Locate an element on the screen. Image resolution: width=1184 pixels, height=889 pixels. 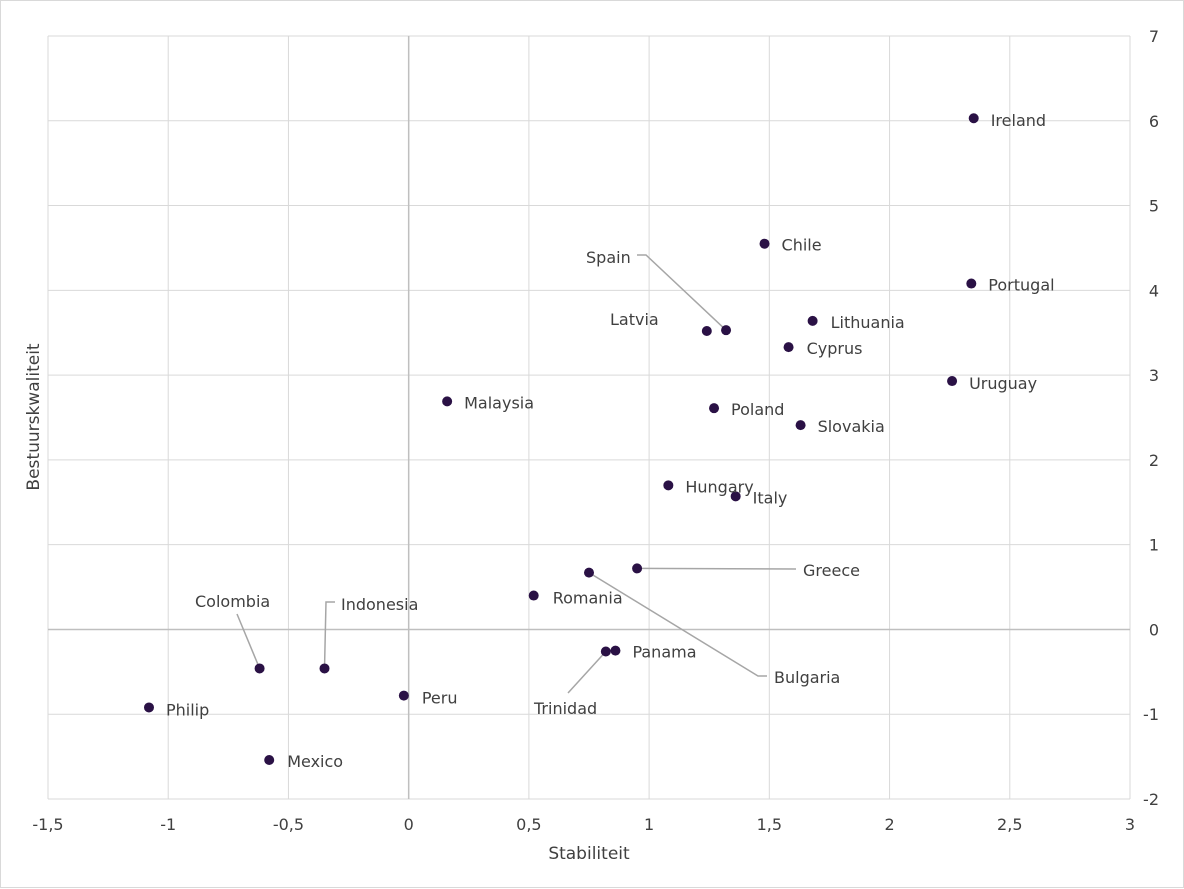
label-malaysia: Malaysia is located at coordinates (499, 402).